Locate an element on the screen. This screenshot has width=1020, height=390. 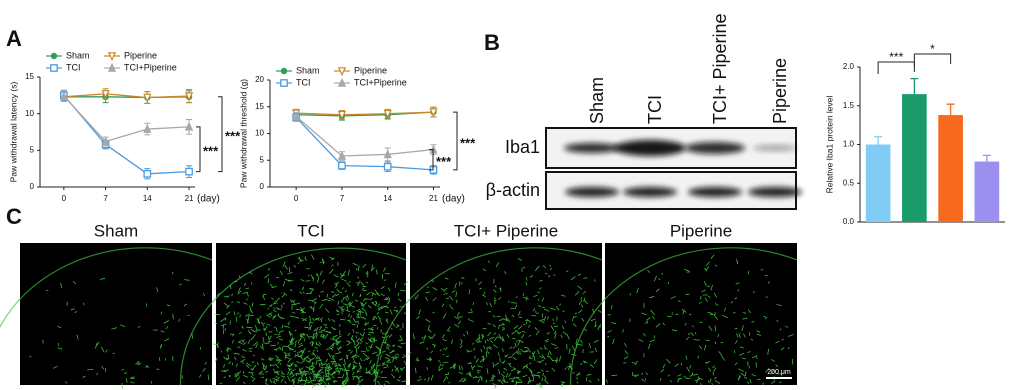
lane-label: Sham is located at coordinates (597, 100).